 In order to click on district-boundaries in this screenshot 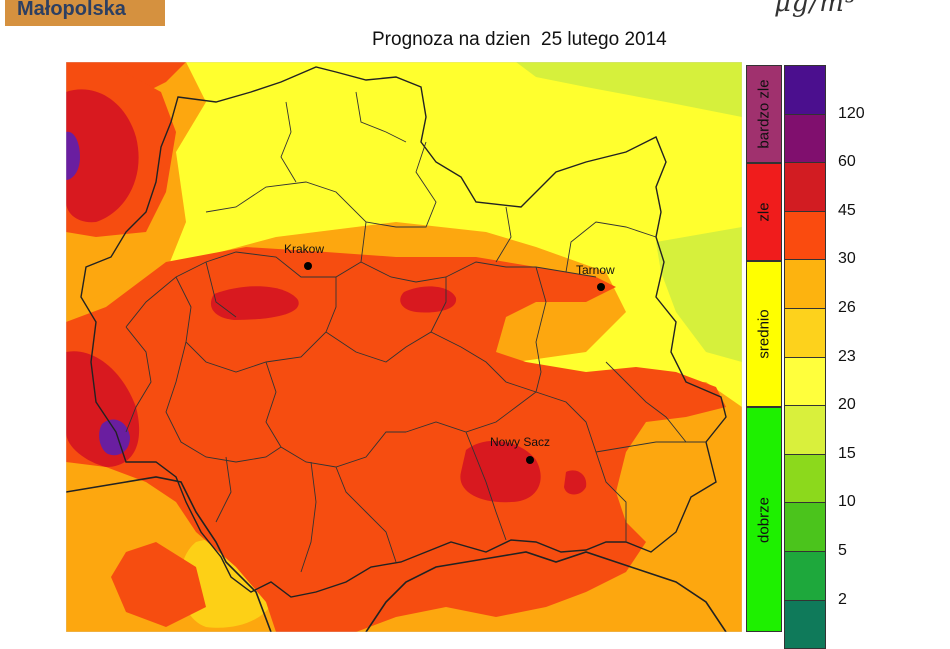, I will do `click(261, 417)`.